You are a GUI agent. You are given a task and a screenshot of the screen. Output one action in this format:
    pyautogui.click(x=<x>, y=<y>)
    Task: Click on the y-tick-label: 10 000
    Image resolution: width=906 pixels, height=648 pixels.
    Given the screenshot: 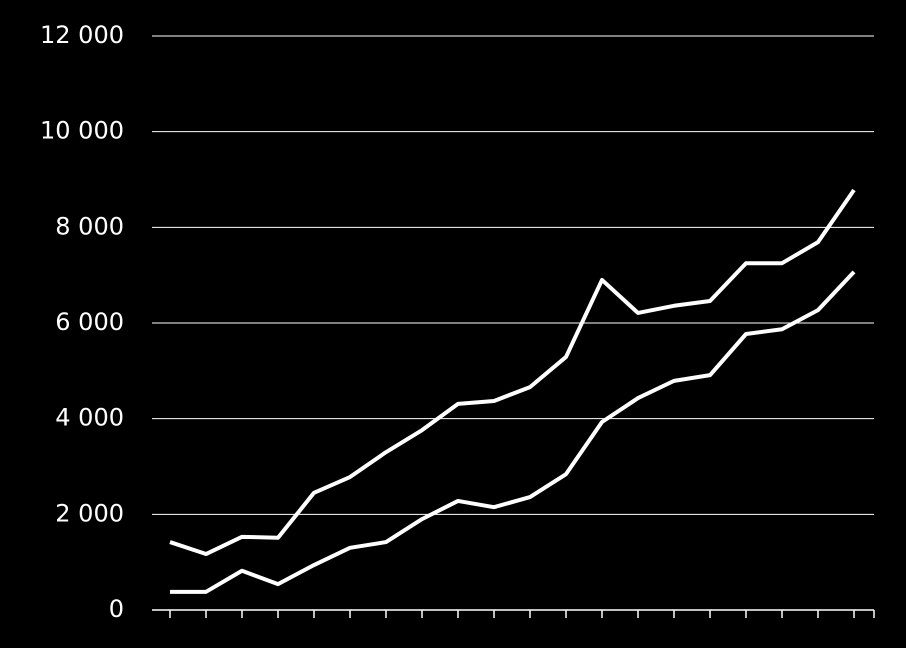 What is the action you would take?
    pyautogui.click(x=82, y=131)
    